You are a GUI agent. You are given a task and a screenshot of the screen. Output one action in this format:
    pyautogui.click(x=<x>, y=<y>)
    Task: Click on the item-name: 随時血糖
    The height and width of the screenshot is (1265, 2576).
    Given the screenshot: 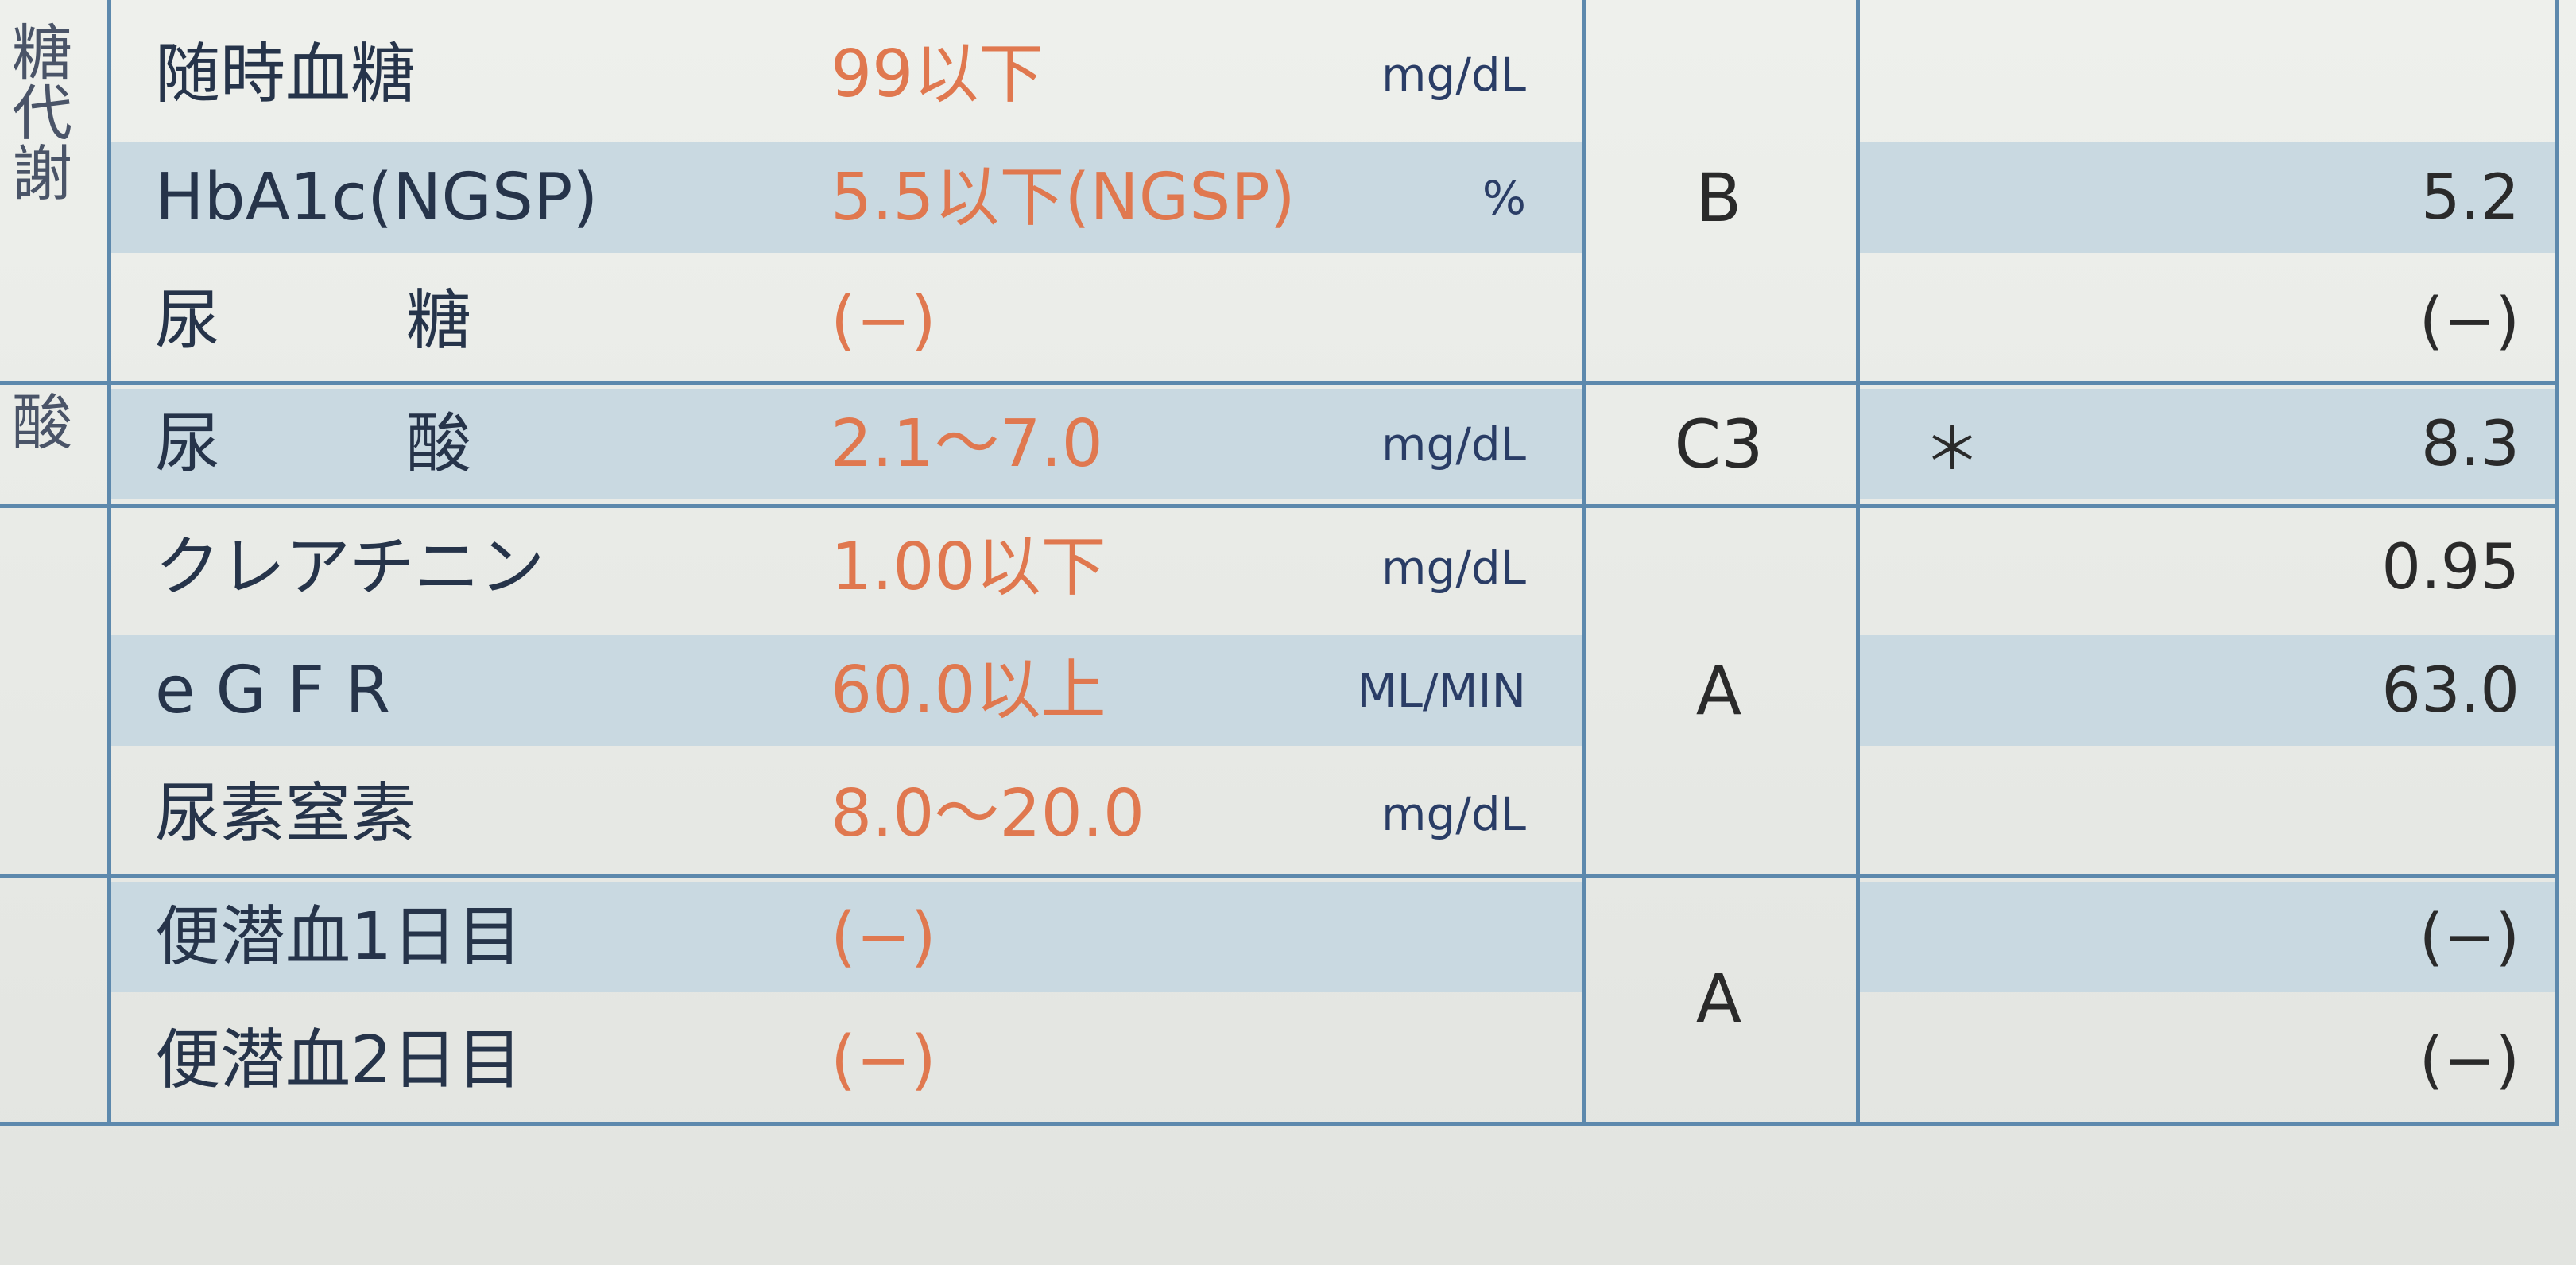 What is the action you would take?
    pyautogui.click(x=285, y=74)
    